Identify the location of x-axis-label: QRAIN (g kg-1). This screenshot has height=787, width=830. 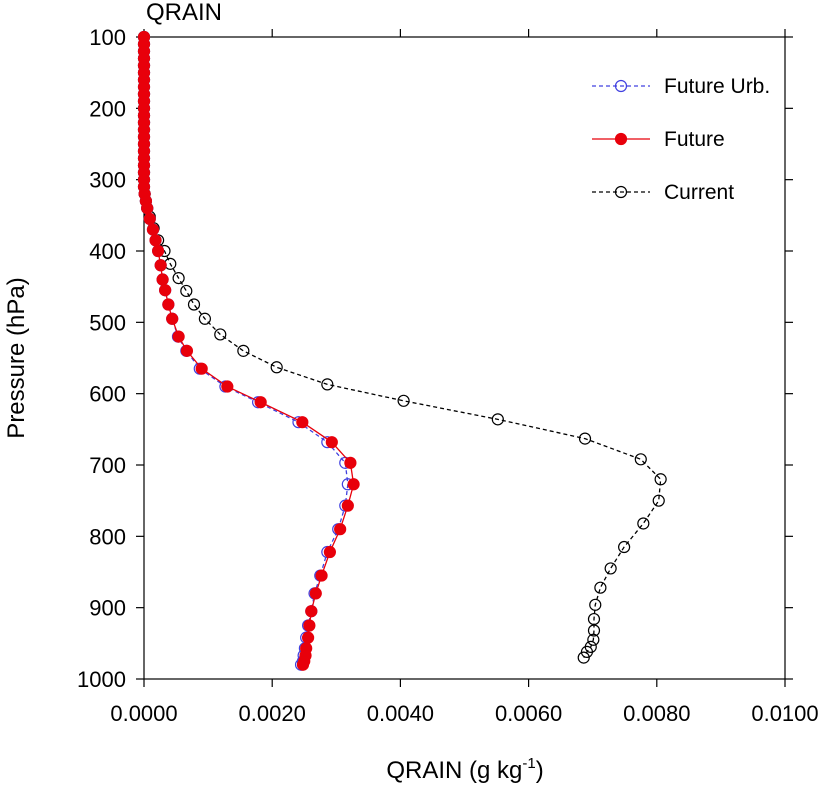
(464, 769).